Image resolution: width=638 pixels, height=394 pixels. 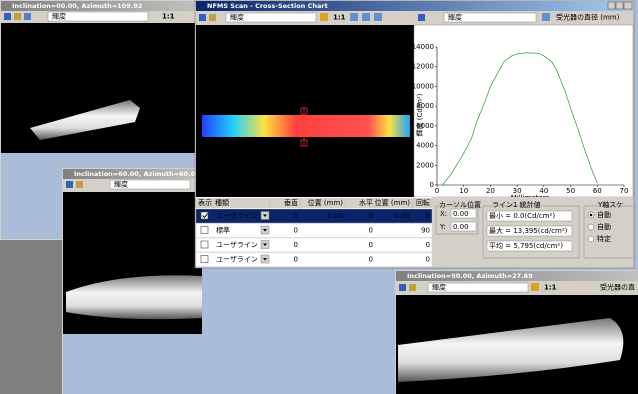 I want to click on empty-area, so click(x=132, y=364).